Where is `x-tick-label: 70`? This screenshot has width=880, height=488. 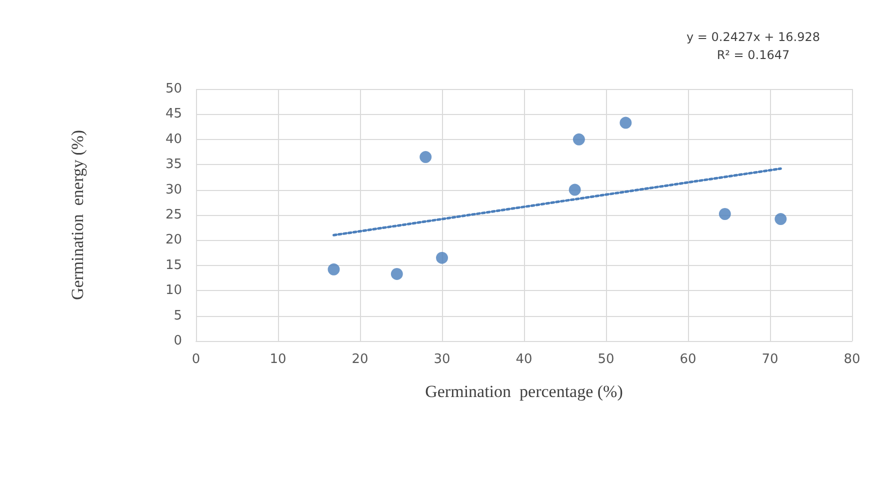 x-tick-label: 70 is located at coordinates (770, 359).